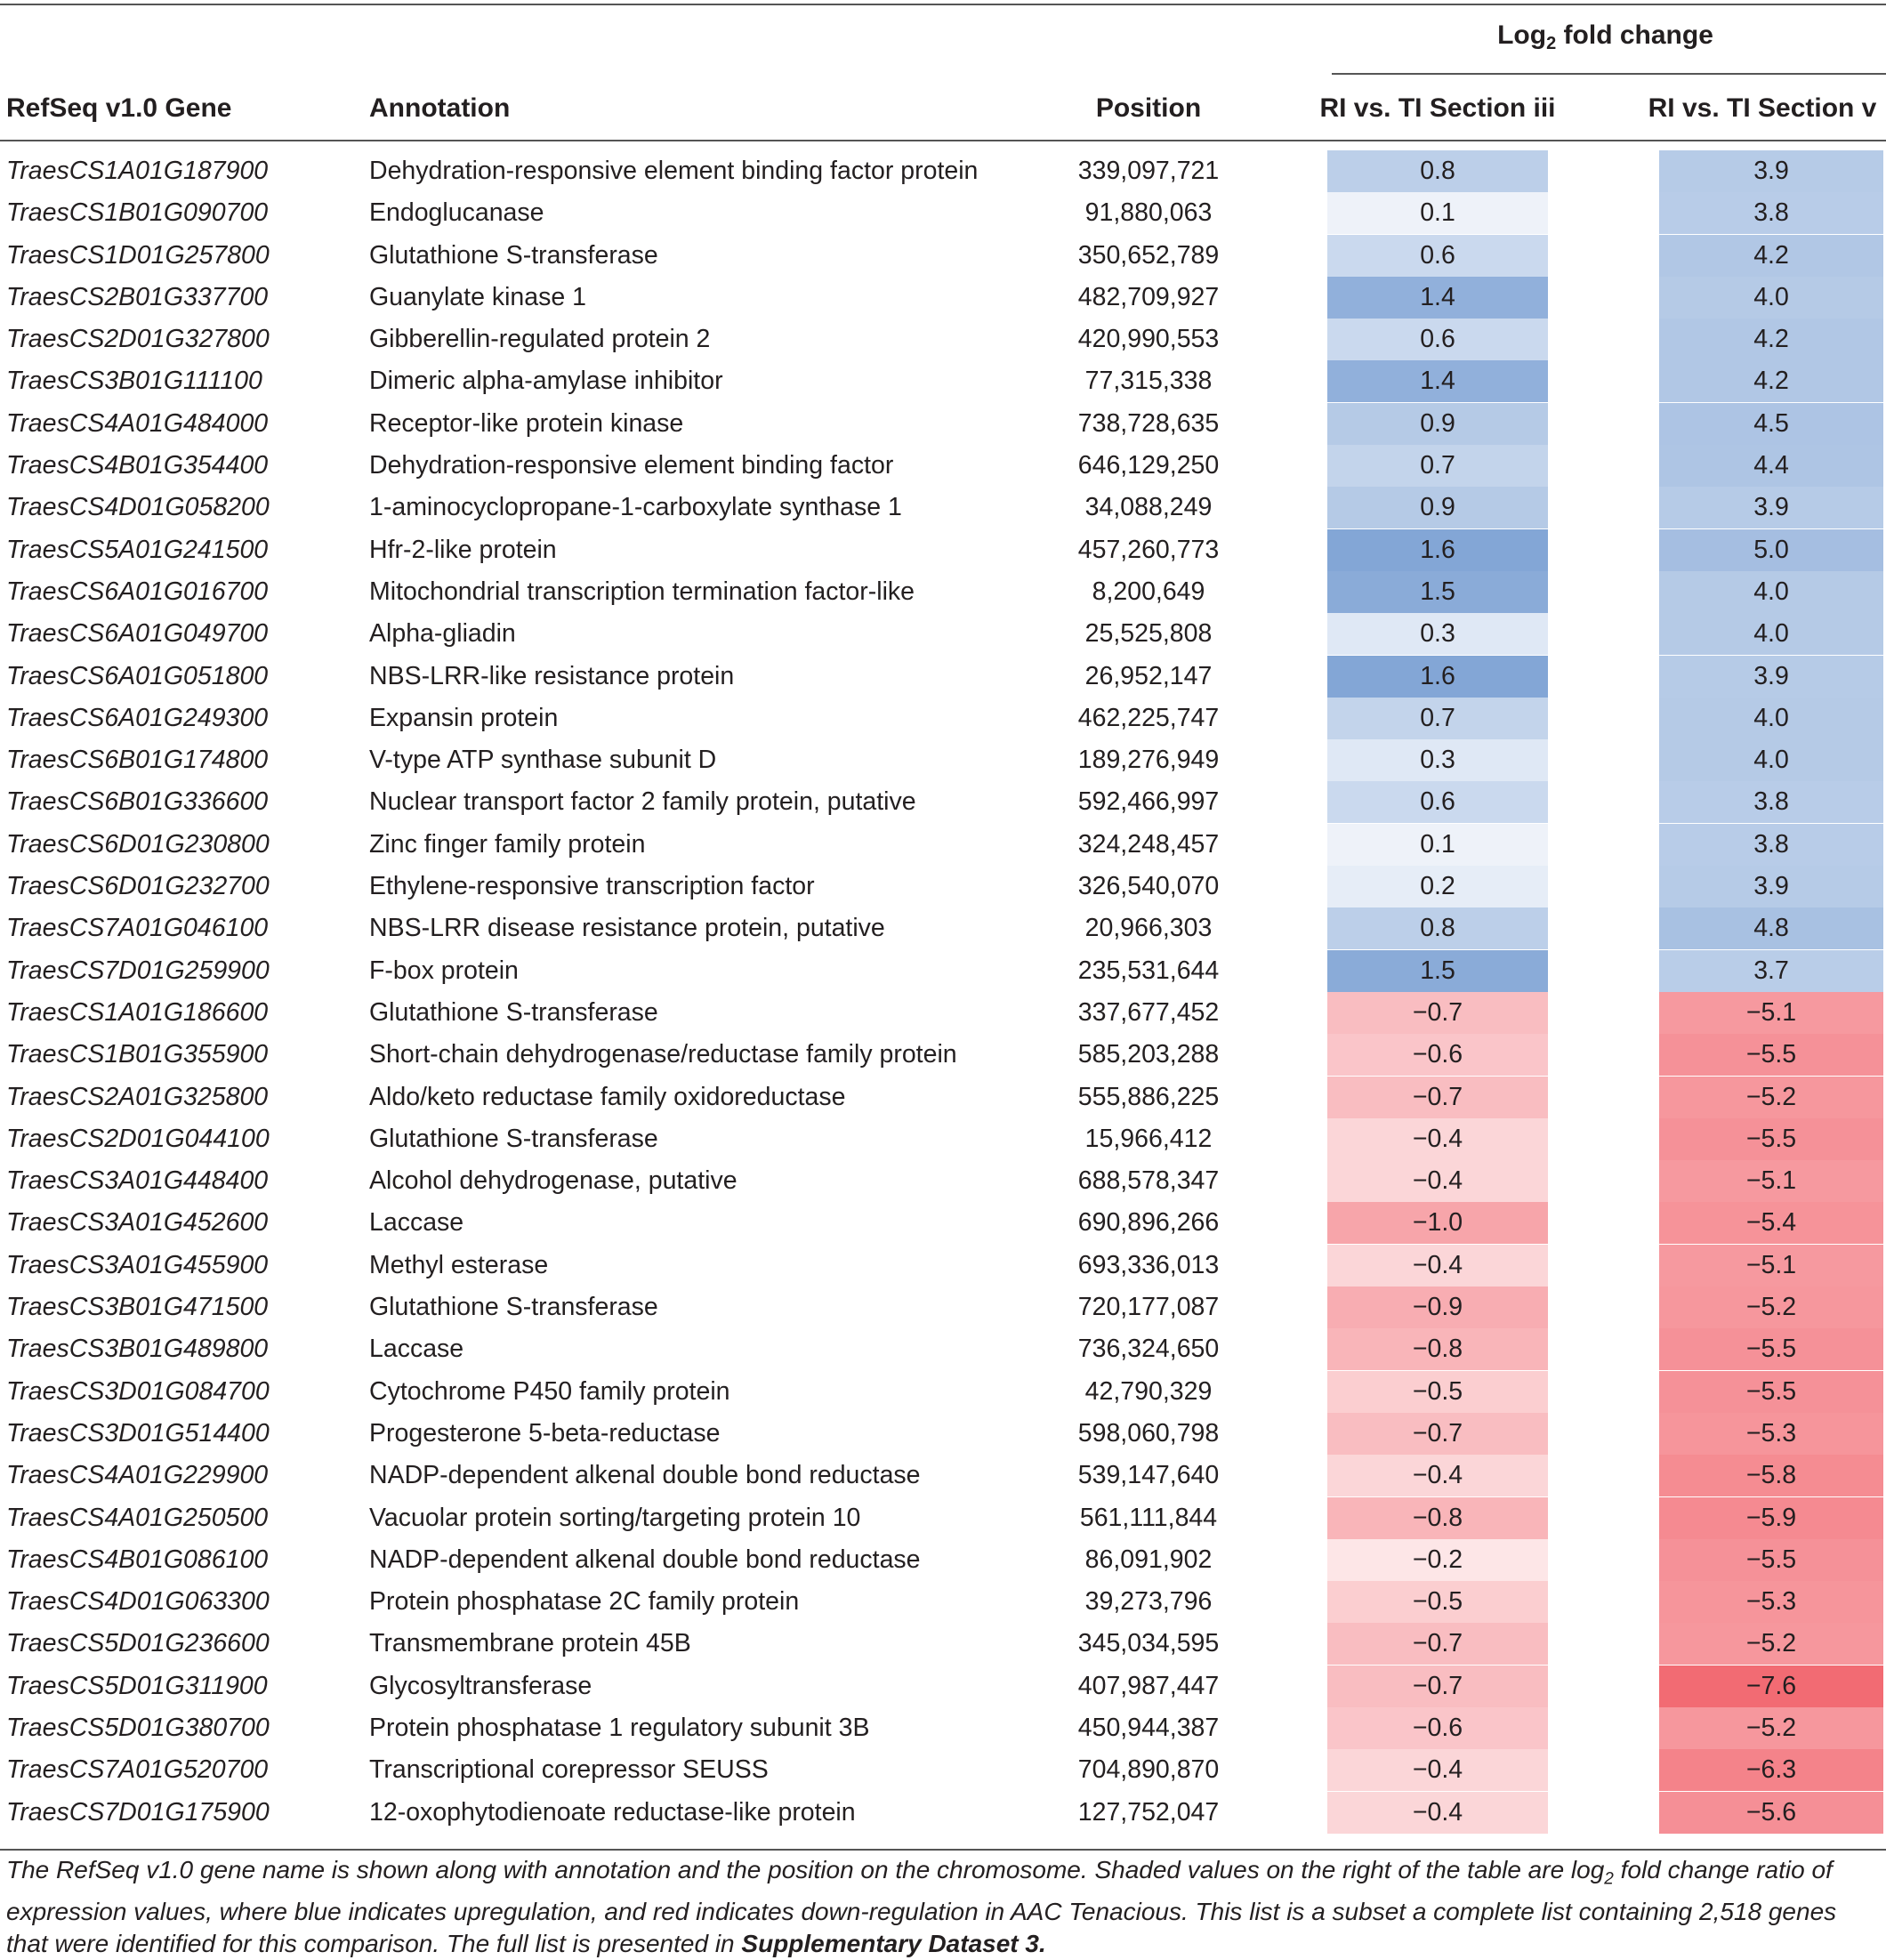  I want to click on gene-cell: TraesCS6D01G232700, so click(138, 887).